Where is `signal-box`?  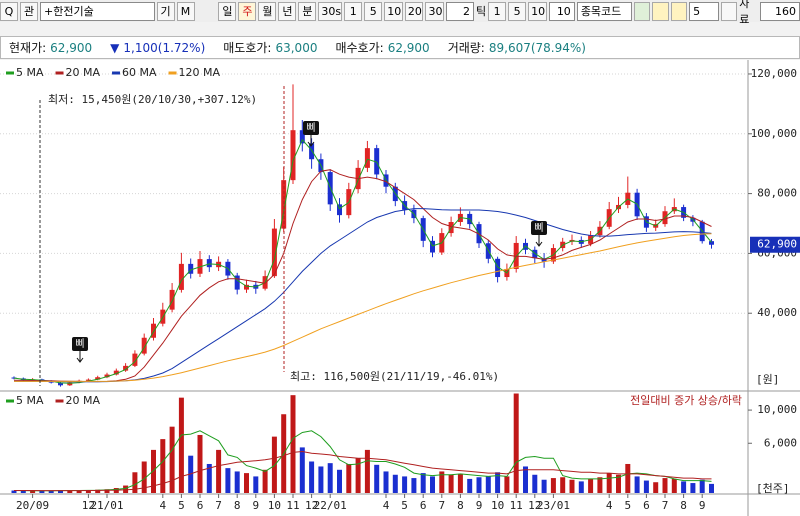
signal-box is located at coordinates (80, 344).